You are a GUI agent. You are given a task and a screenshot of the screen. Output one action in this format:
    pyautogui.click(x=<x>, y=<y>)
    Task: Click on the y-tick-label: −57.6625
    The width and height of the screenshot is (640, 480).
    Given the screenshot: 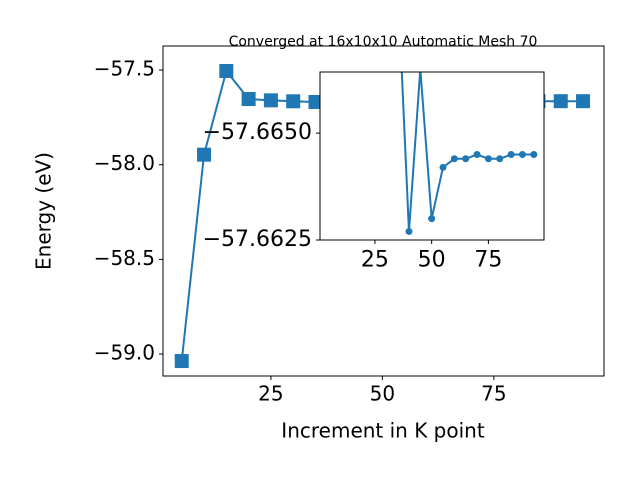 What is the action you would take?
    pyautogui.click(x=257, y=239)
    